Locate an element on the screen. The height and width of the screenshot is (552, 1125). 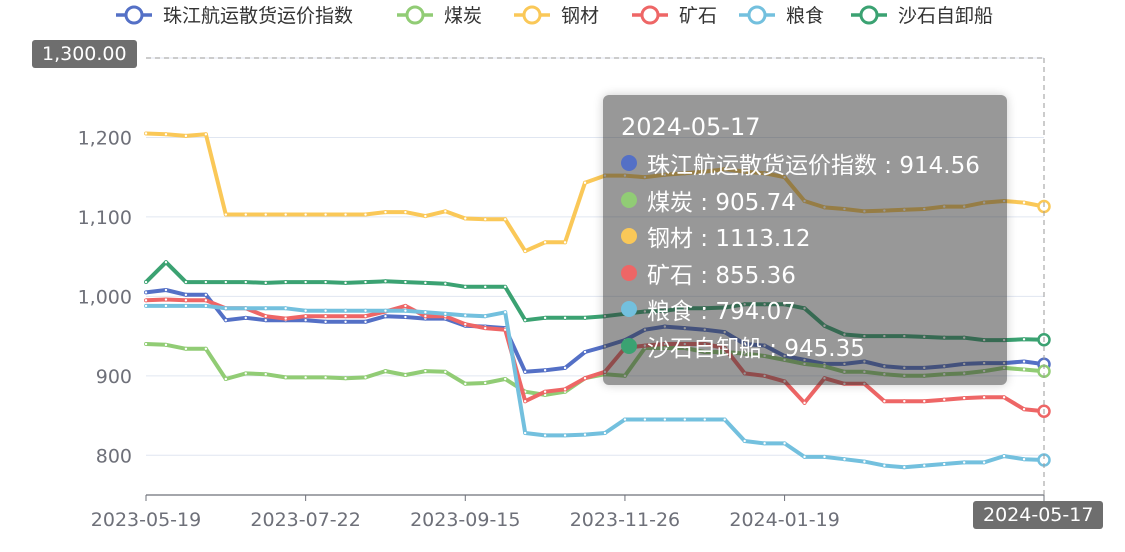
legend-item: 沙石自卸船 is located at coordinates (922, 16).